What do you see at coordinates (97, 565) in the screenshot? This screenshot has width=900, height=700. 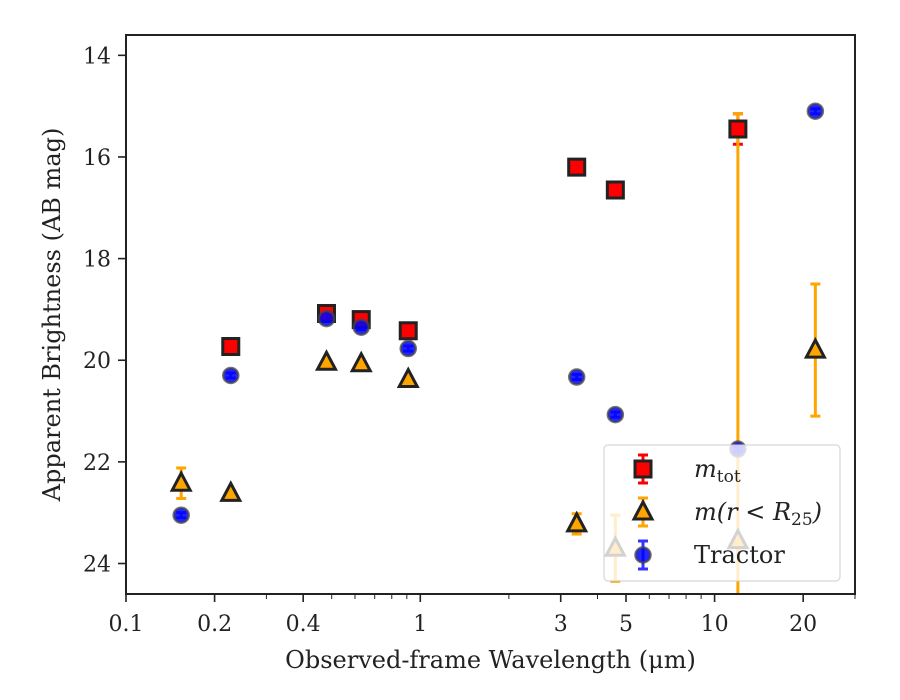 I see `y-tick-label: 24` at bounding box center [97, 565].